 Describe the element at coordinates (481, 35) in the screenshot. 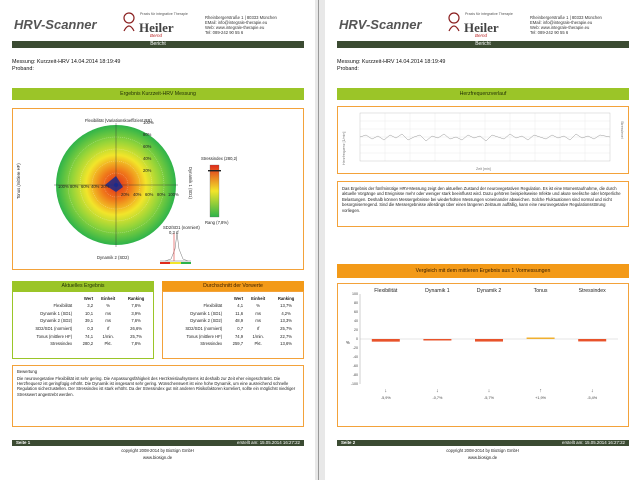

I see `logo-sub: Bernd` at that location.